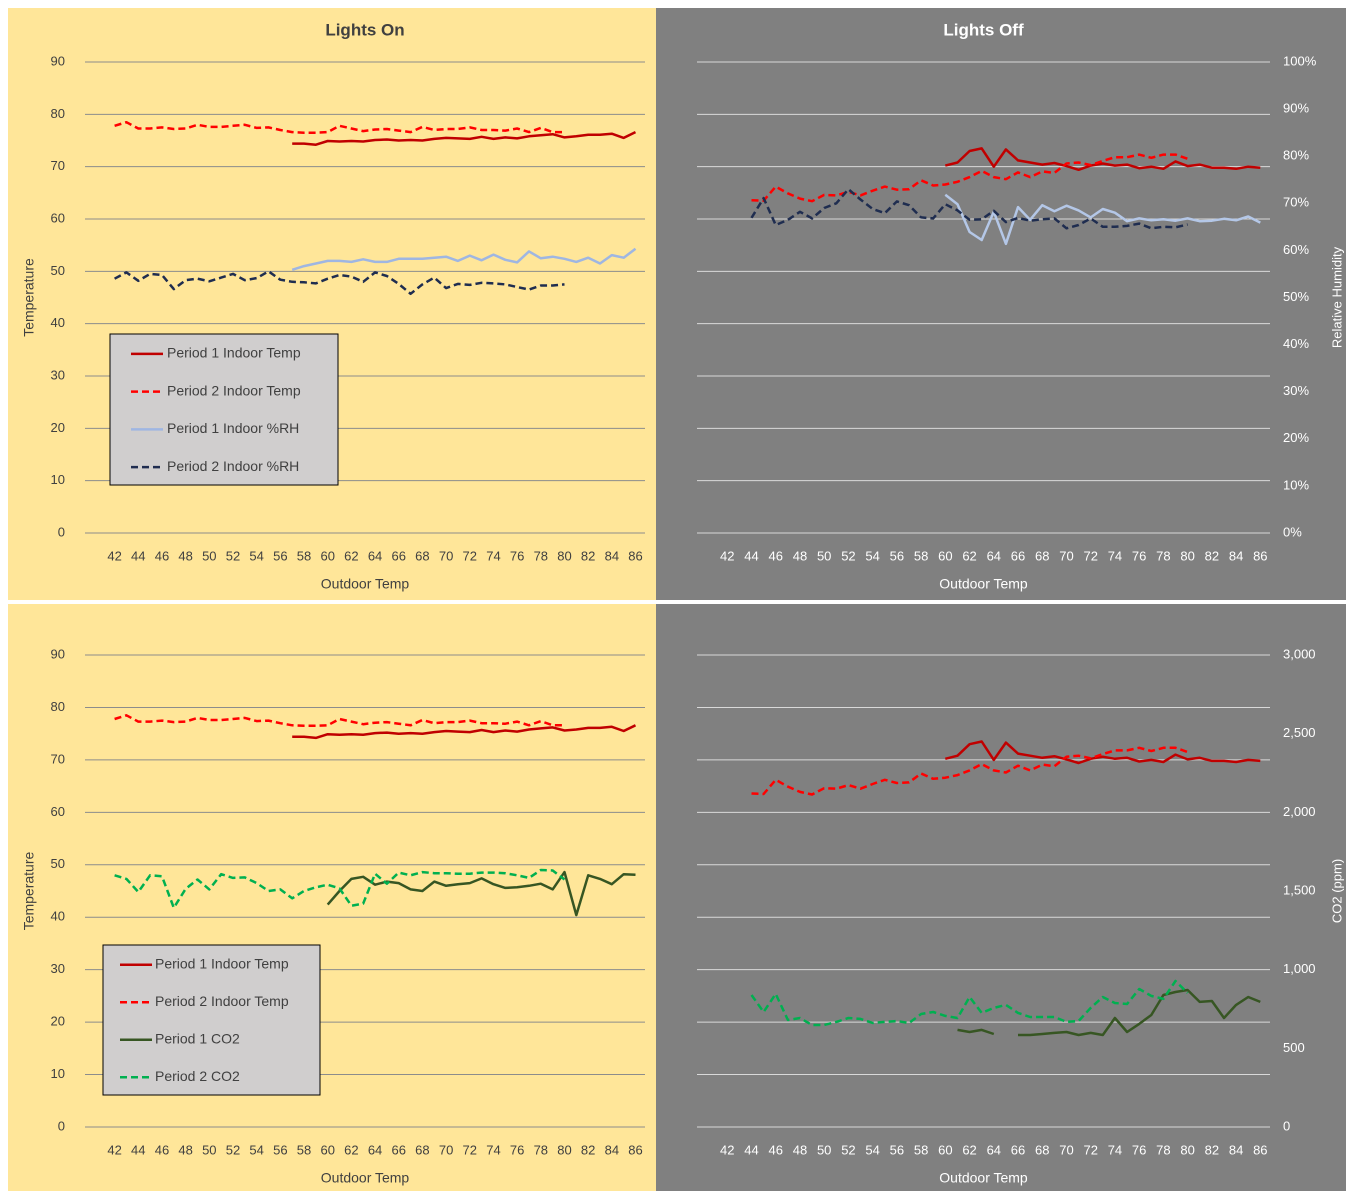 Image resolution: width=1346 pixels, height=1191 pixels. Describe the element at coordinates (1292, 531) in the screenshot. I see `y2-tick-label: 0%` at that location.